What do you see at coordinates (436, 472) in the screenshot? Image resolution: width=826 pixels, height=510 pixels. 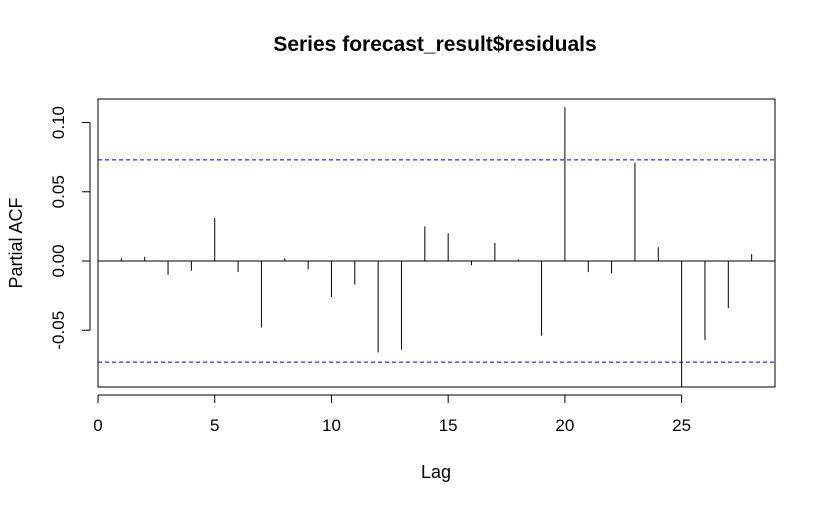 I see `x-axis-label: Lag` at bounding box center [436, 472].